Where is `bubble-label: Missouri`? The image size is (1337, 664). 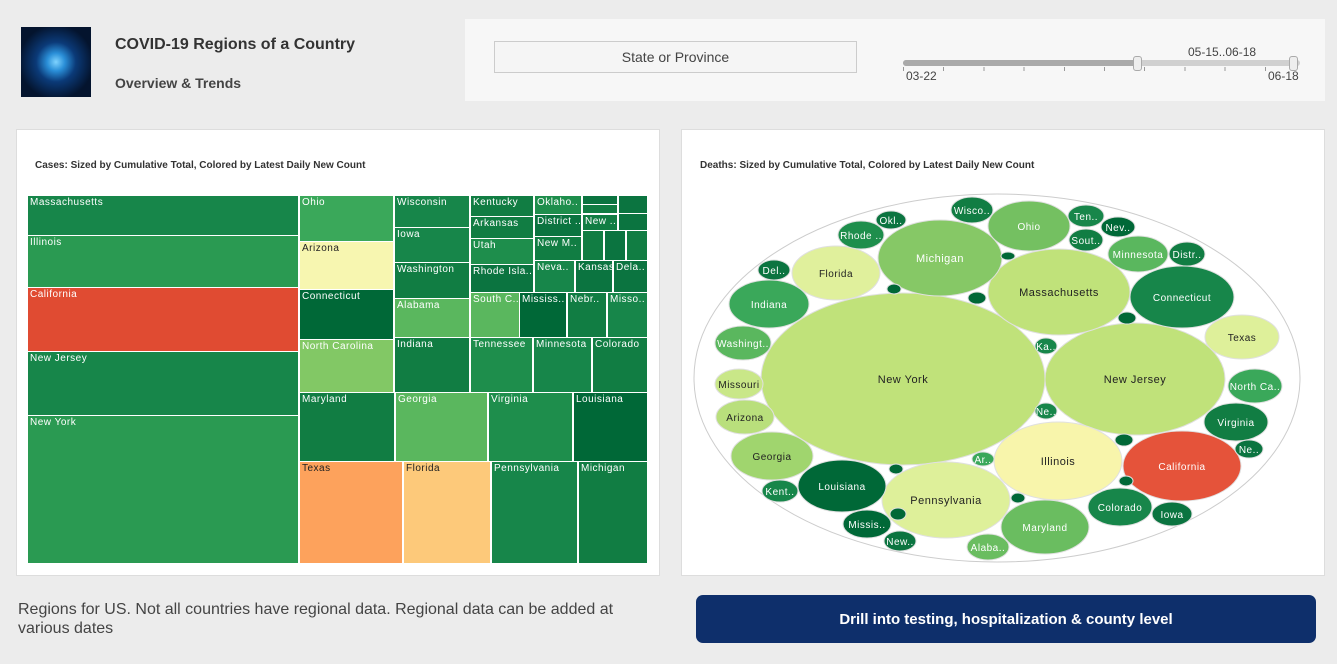 bubble-label: Missouri is located at coordinates (738, 385).